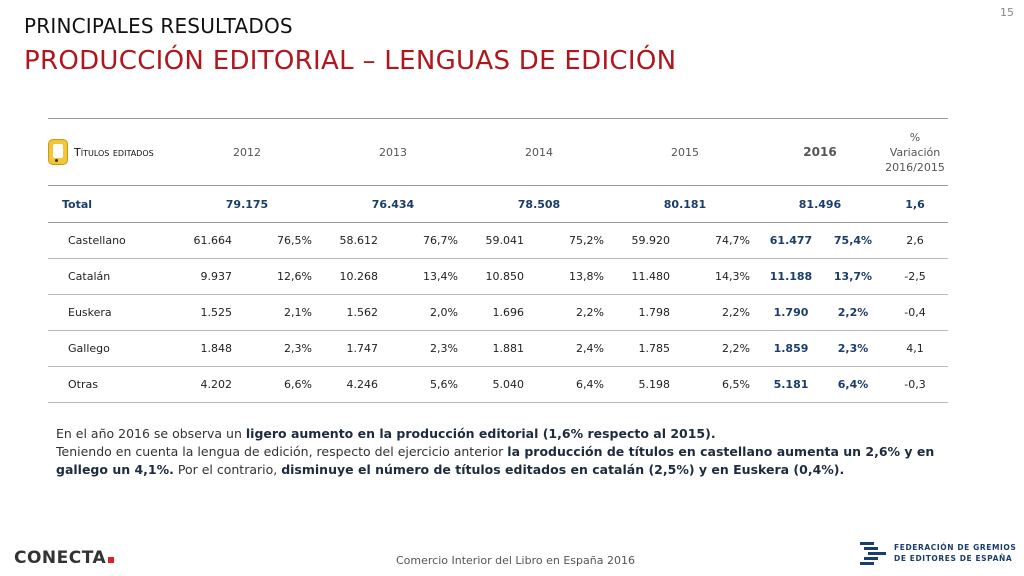 The image size is (1024, 576). I want to click on header-variation: % Variación 2016/2015, so click(915, 152).